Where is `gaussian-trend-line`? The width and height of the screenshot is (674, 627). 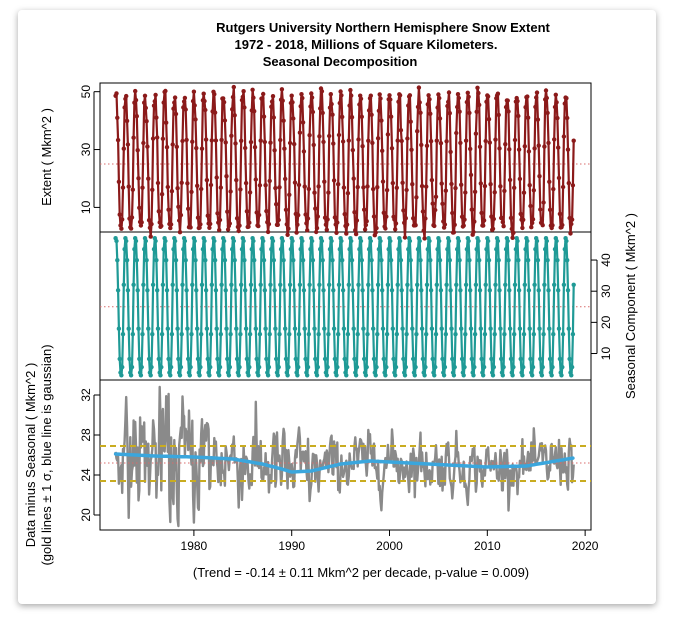 gaussian-trend-line is located at coordinates (344, 463).